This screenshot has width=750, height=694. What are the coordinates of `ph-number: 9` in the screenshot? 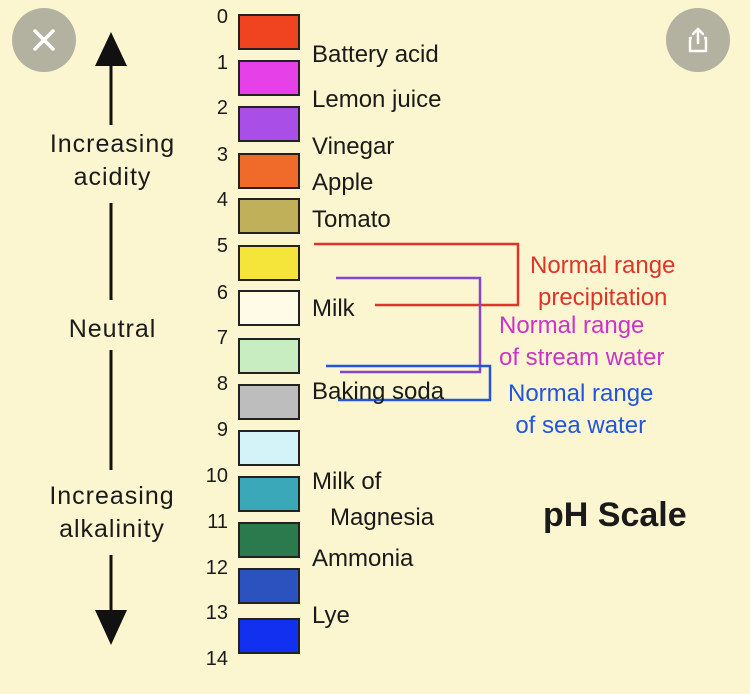 It's located at (222, 430).